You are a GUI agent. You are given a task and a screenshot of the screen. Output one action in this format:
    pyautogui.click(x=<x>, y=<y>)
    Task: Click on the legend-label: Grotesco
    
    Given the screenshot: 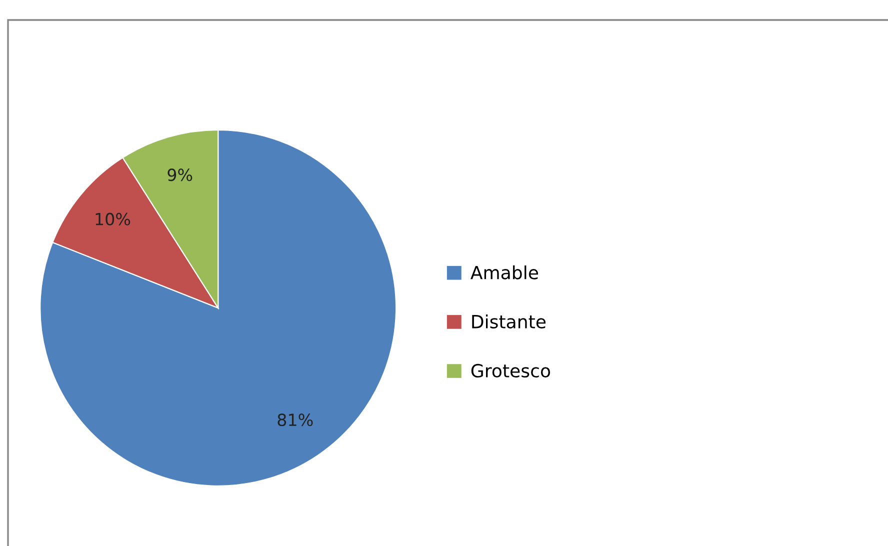 What is the action you would take?
    pyautogui.click(x=510, y=371)
    